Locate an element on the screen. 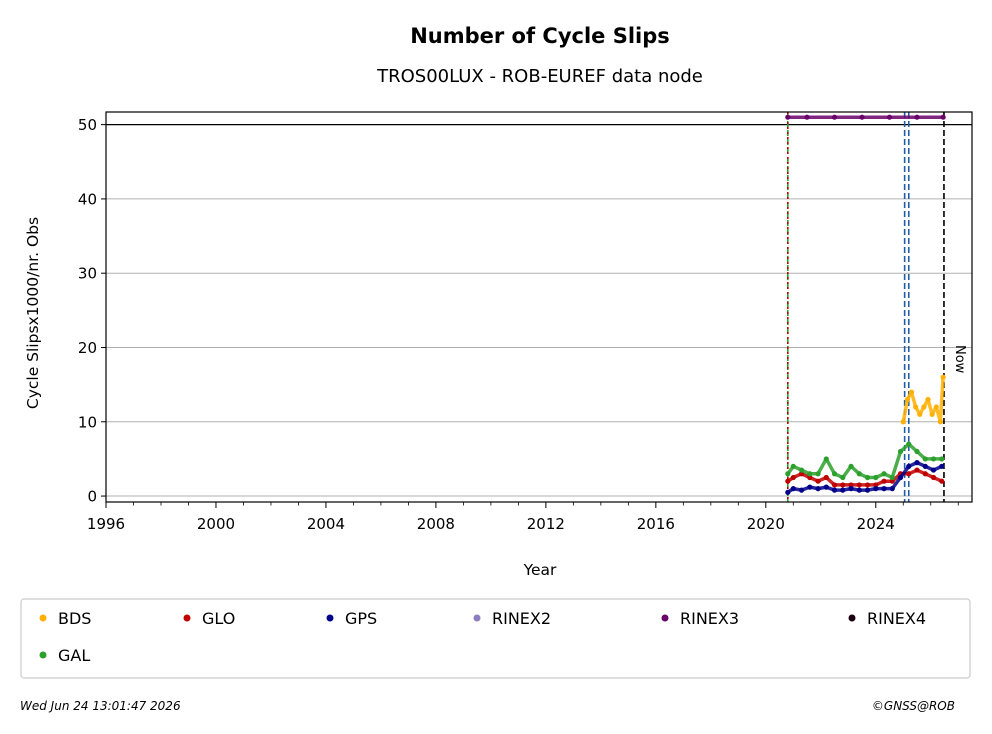 This screenshot has width=992, height=734. event-lines is located at coordinates (866, 307).